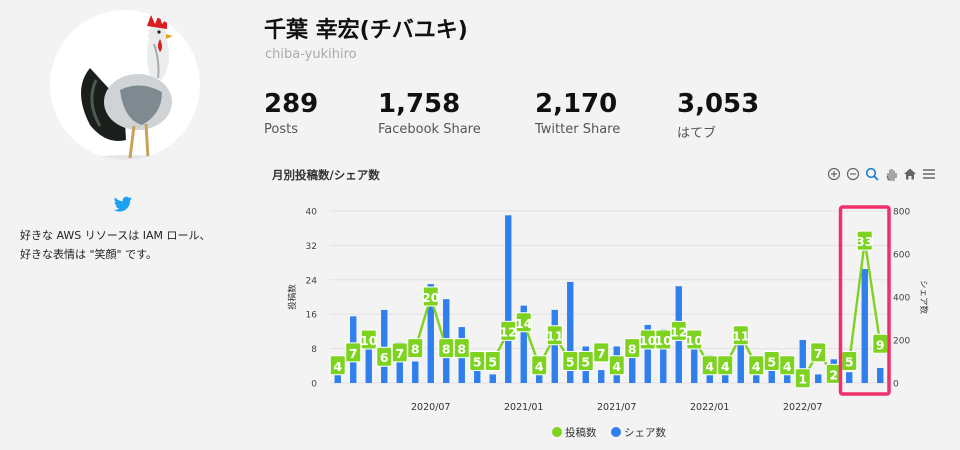 This screenshot has height=450, width=960. What do you see at coordinates (901, 256) in the screenshot?
I see `y-right-tick-label: 600` at bounding box center [901, 256].